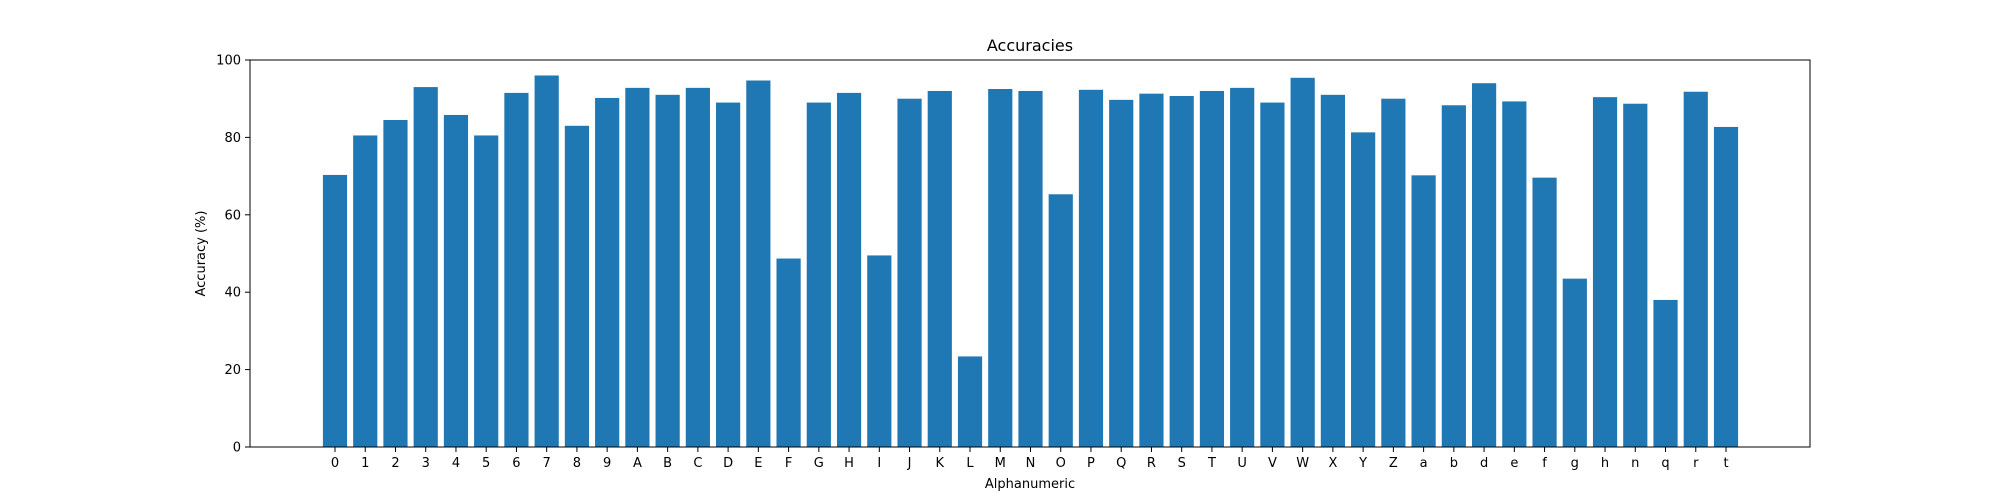 The width and height of the screenshot is (2000, 504). Describe the element at coordinates (940, 463) in the screenshot. I see `x-tick-label: K` at that location.